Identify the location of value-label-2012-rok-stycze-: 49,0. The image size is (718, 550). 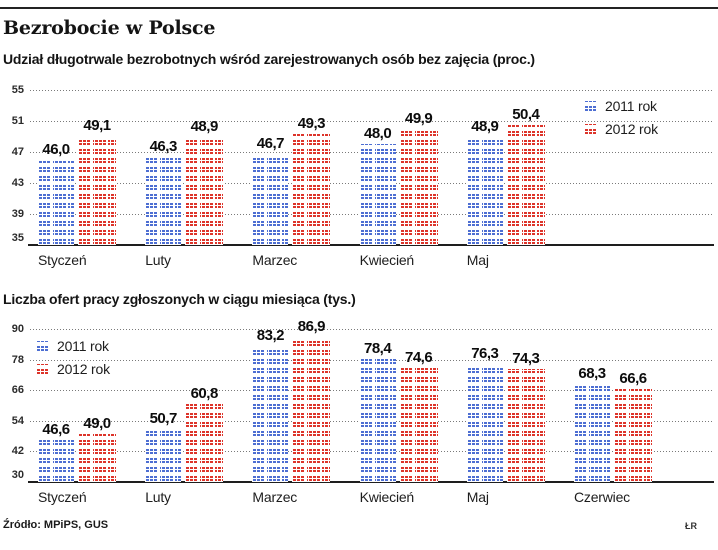
(97, 423).